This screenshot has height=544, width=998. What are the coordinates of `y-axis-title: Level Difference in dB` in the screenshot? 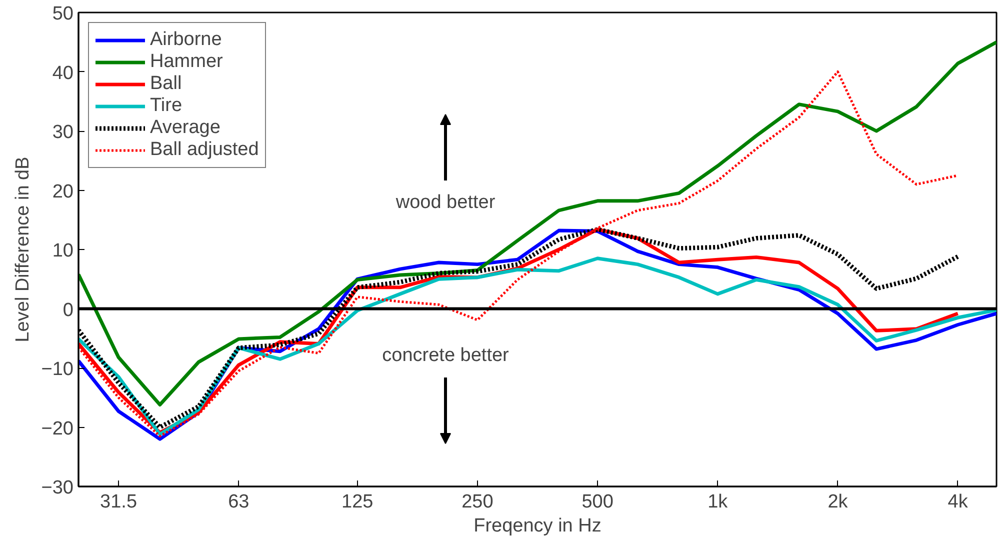 It's located at (23, 249).